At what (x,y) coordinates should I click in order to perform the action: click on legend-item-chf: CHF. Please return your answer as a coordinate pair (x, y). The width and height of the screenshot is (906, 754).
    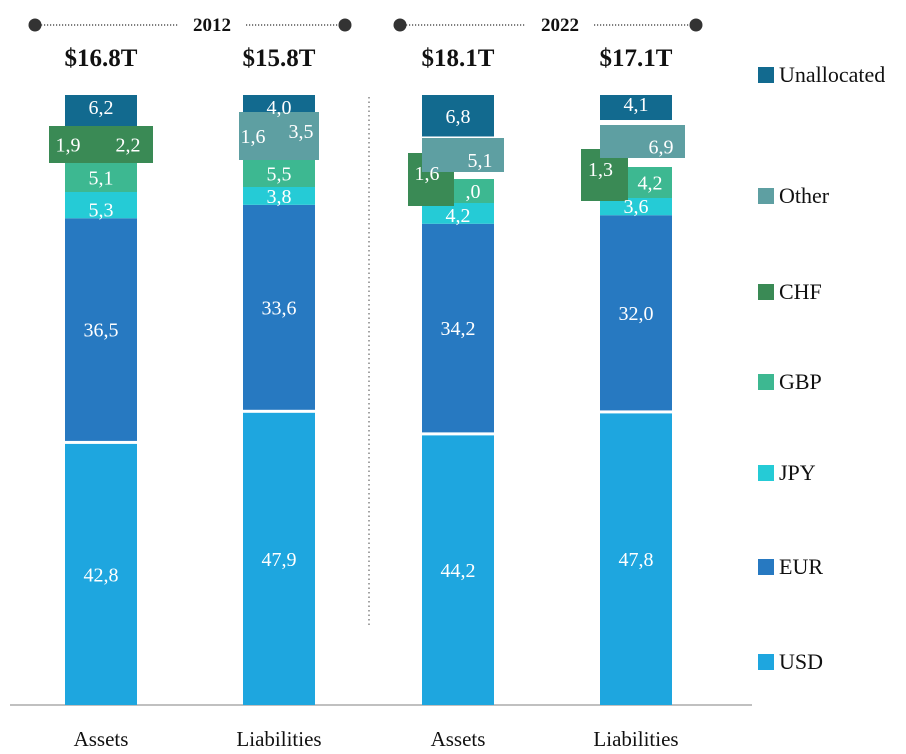
    Looking at the image, I should click on (790, 292).